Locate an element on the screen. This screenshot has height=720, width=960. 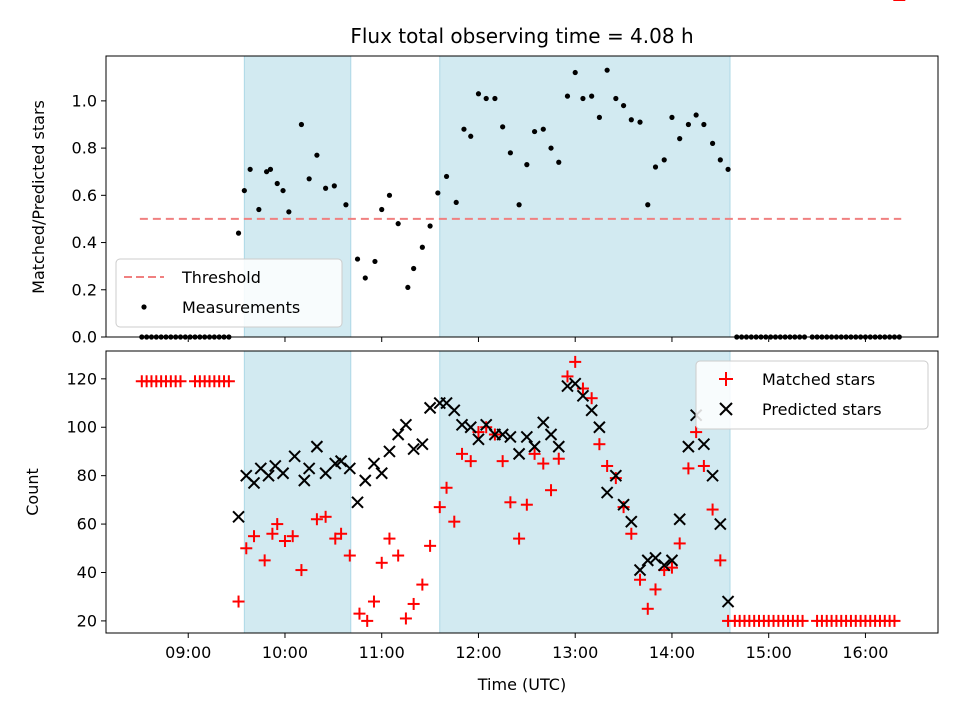
x-tick-label: 16:00 is located at coordinates (865, 652).